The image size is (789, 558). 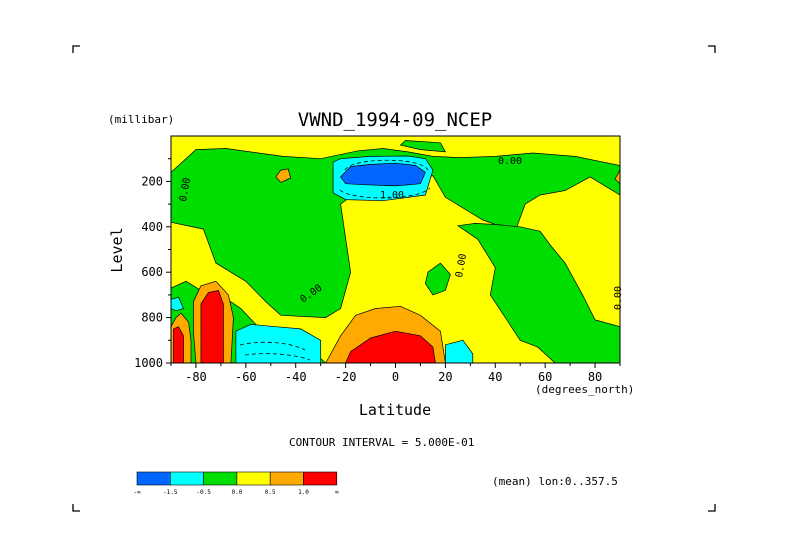 I want to click on y-tick-label: 600, so click(x=152, y=272).